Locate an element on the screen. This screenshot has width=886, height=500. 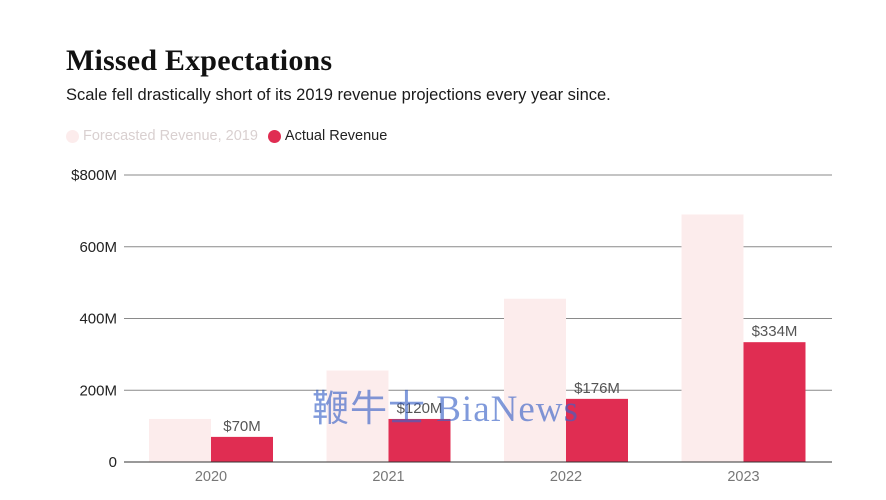
y-tick-label: 200M is located at coordinates (98, 390).